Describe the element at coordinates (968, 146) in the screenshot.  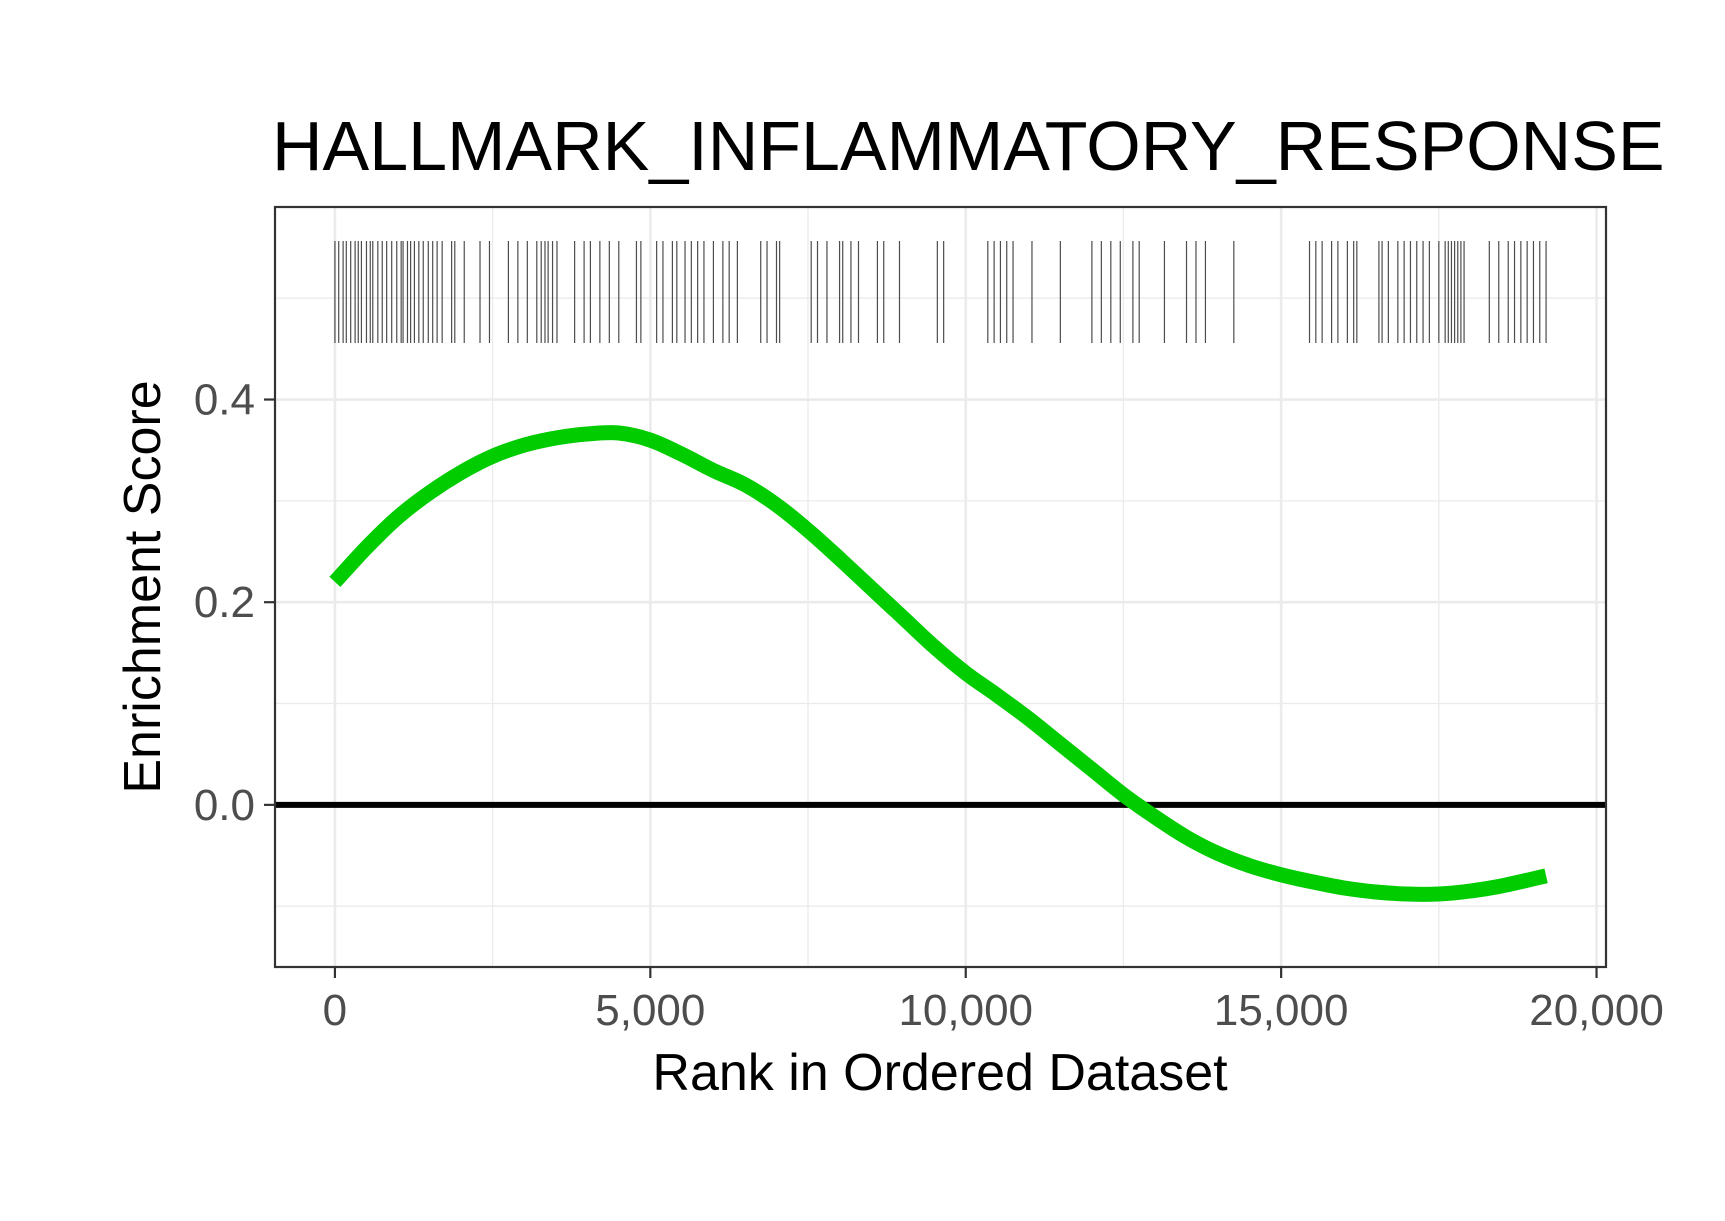
I see `chart-title: HALLMARK_INFLAMMATORY_RESPONSE` at that location.